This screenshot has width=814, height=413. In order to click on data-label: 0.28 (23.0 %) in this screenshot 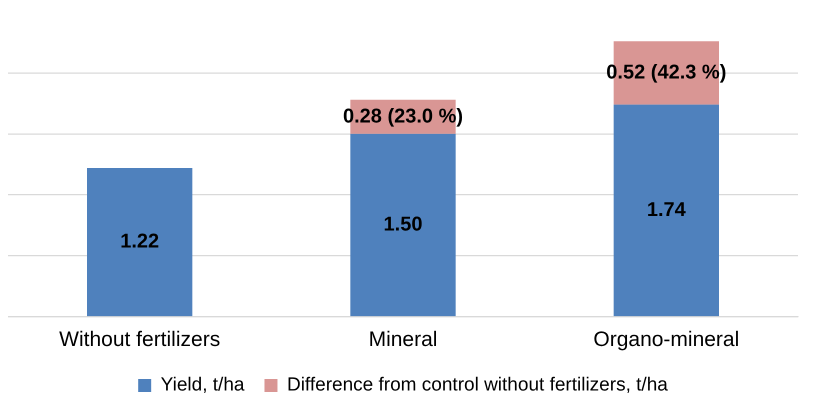, I will do `click(403, 116)`.